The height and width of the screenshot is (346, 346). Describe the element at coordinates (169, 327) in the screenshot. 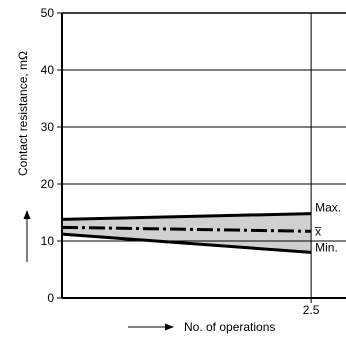

I see `x-axis-arrow-head` at that location.